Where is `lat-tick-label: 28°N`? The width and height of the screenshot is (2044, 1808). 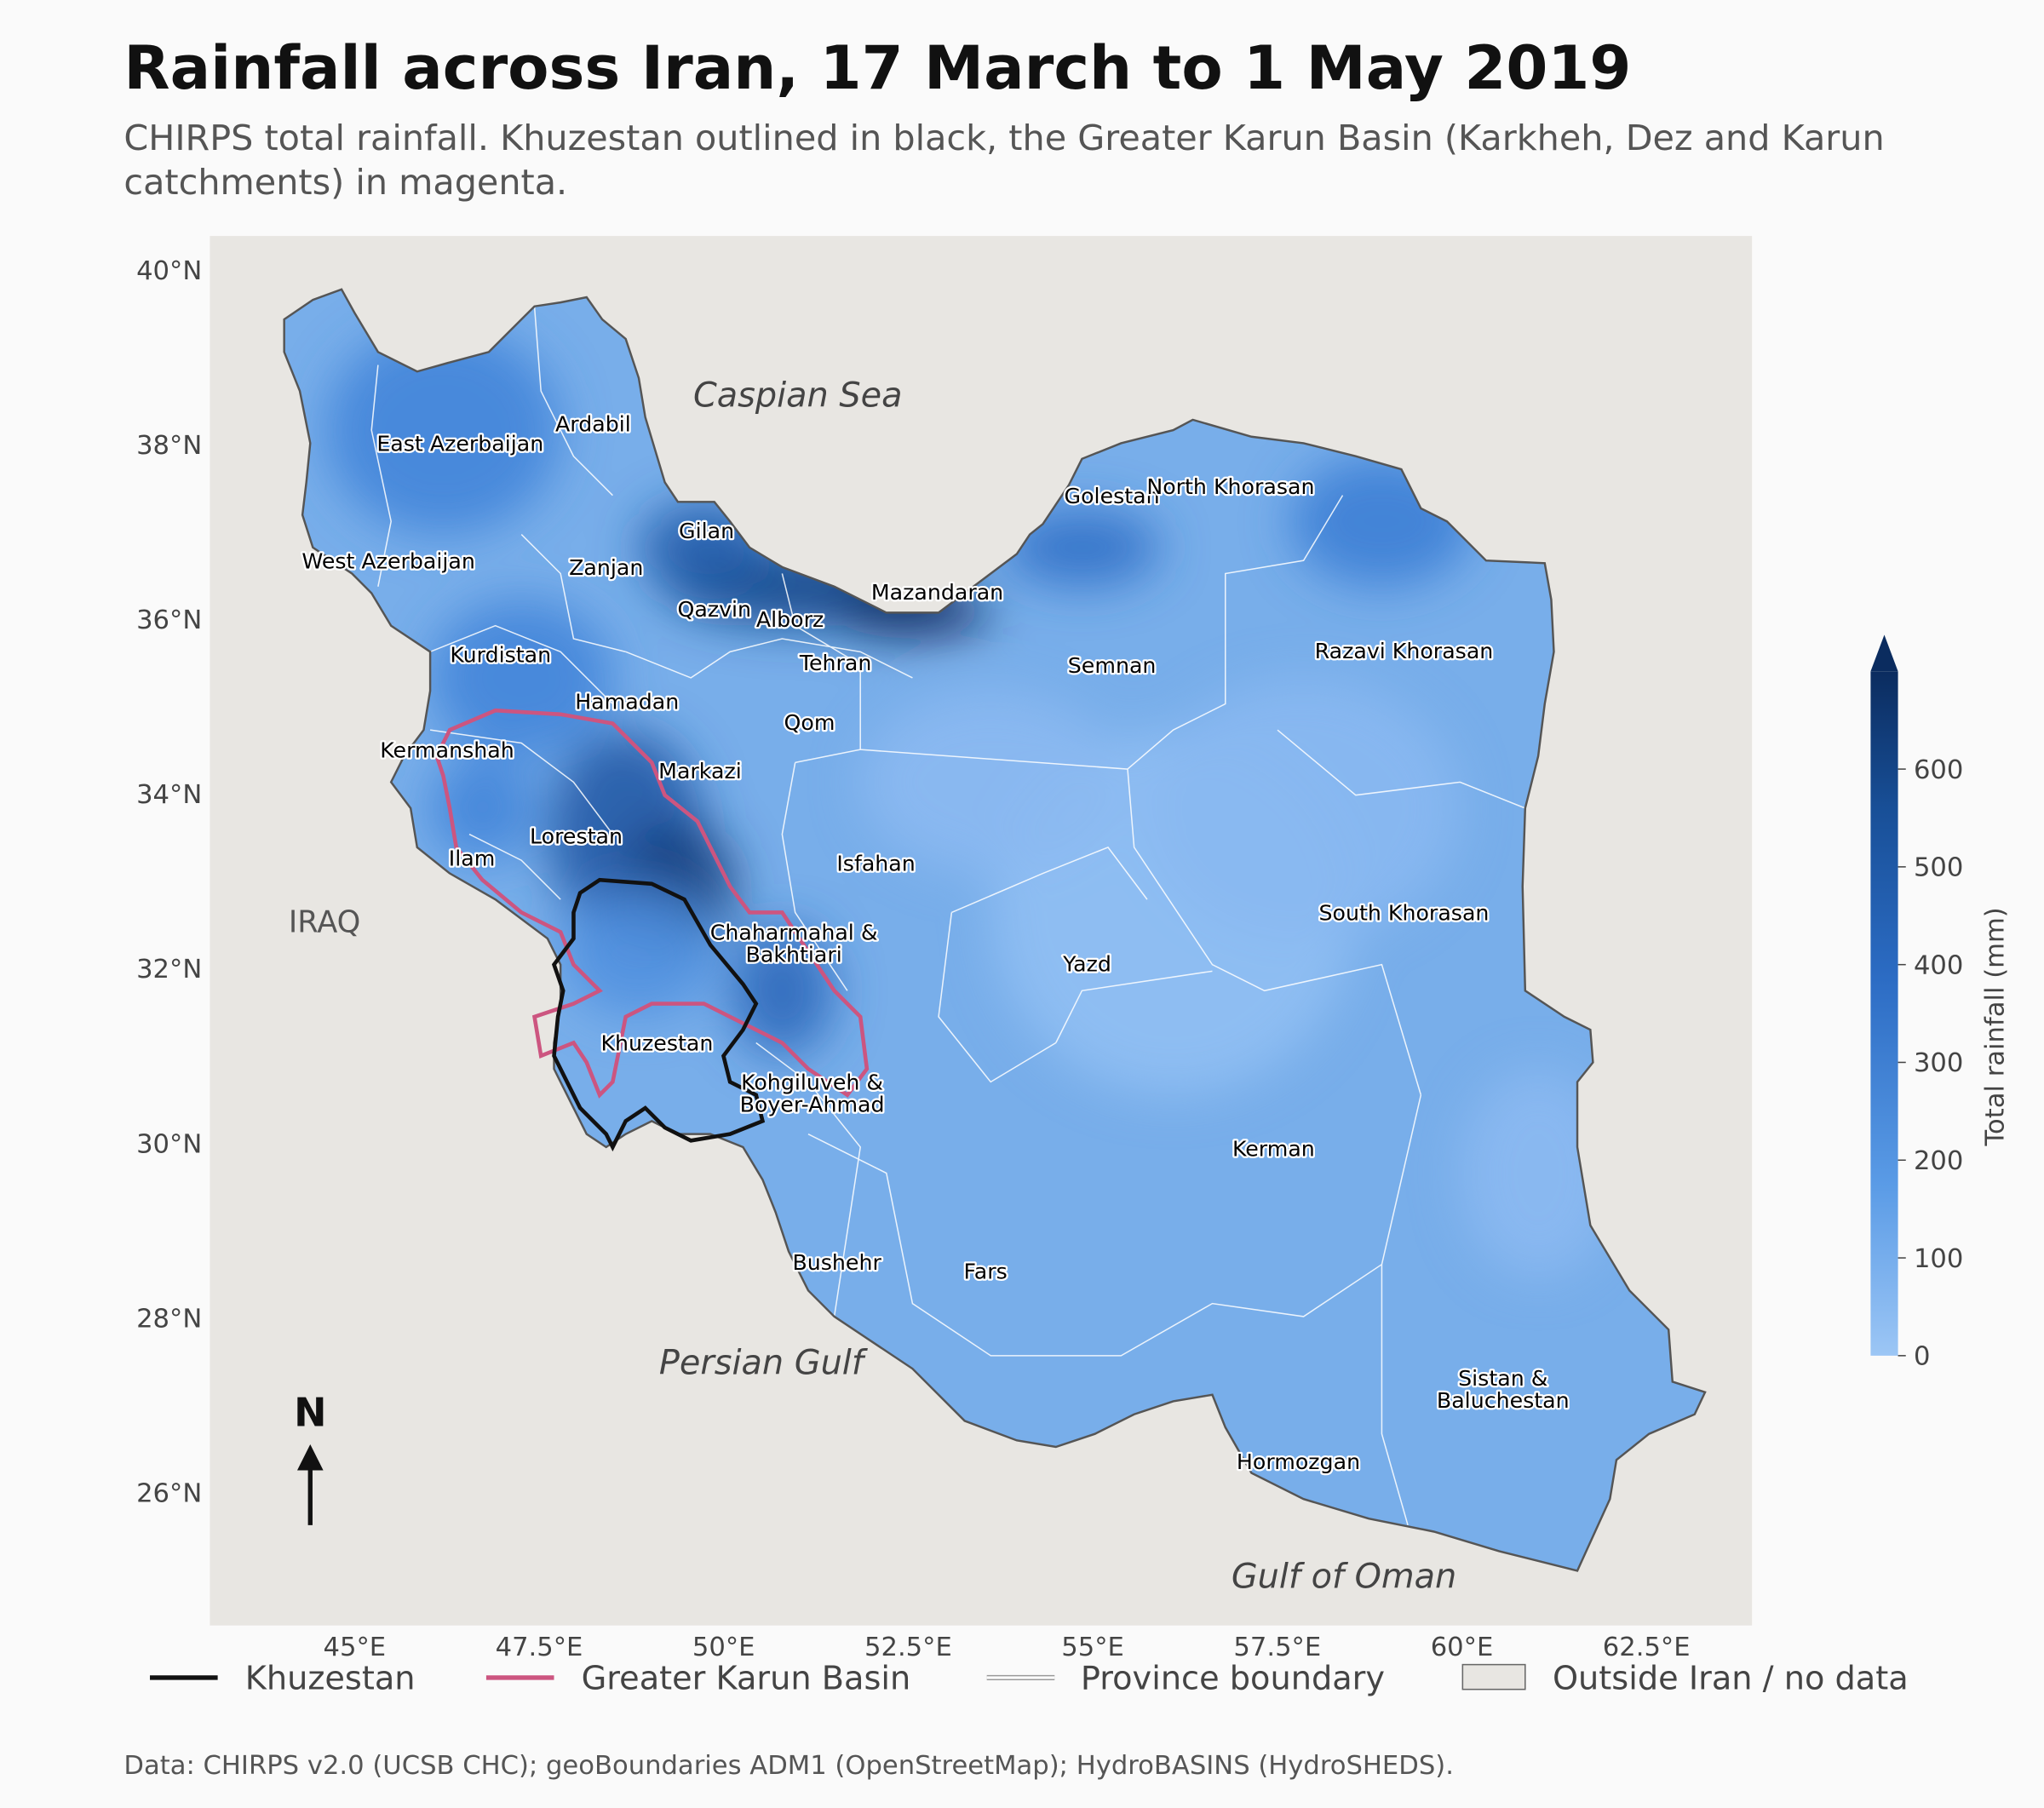 lat-tick-label: 28°N is located at coordinates (169, 1319).